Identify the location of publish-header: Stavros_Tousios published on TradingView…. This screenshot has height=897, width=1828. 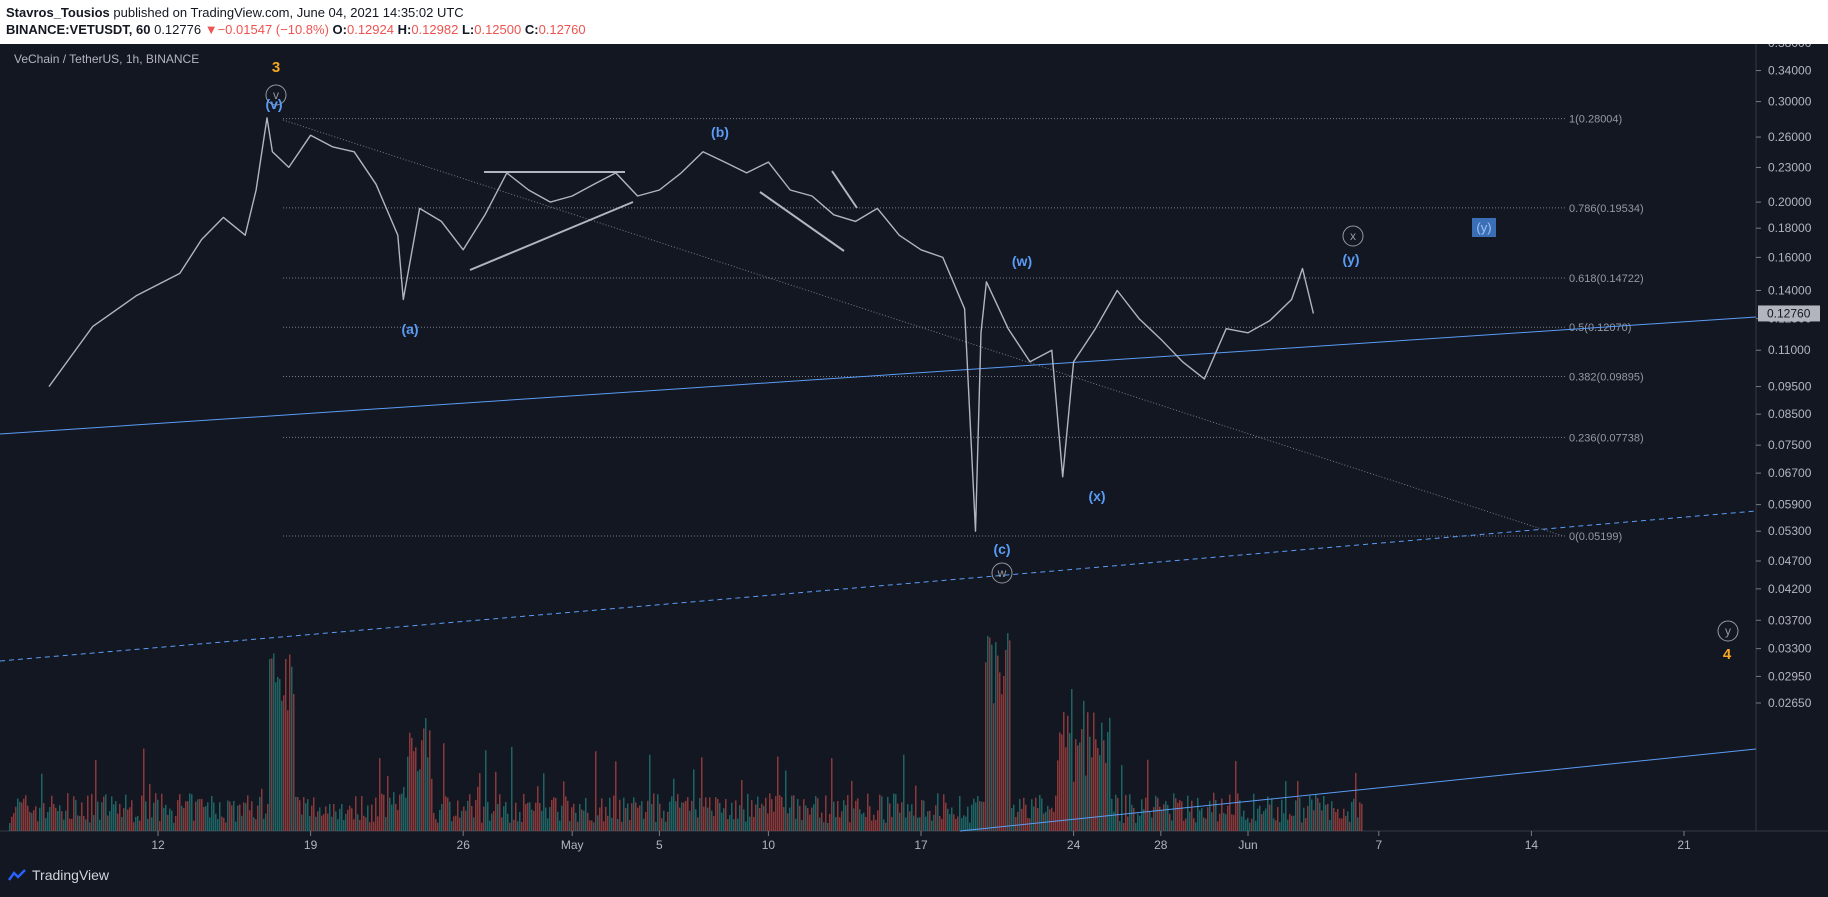
(914, 22).